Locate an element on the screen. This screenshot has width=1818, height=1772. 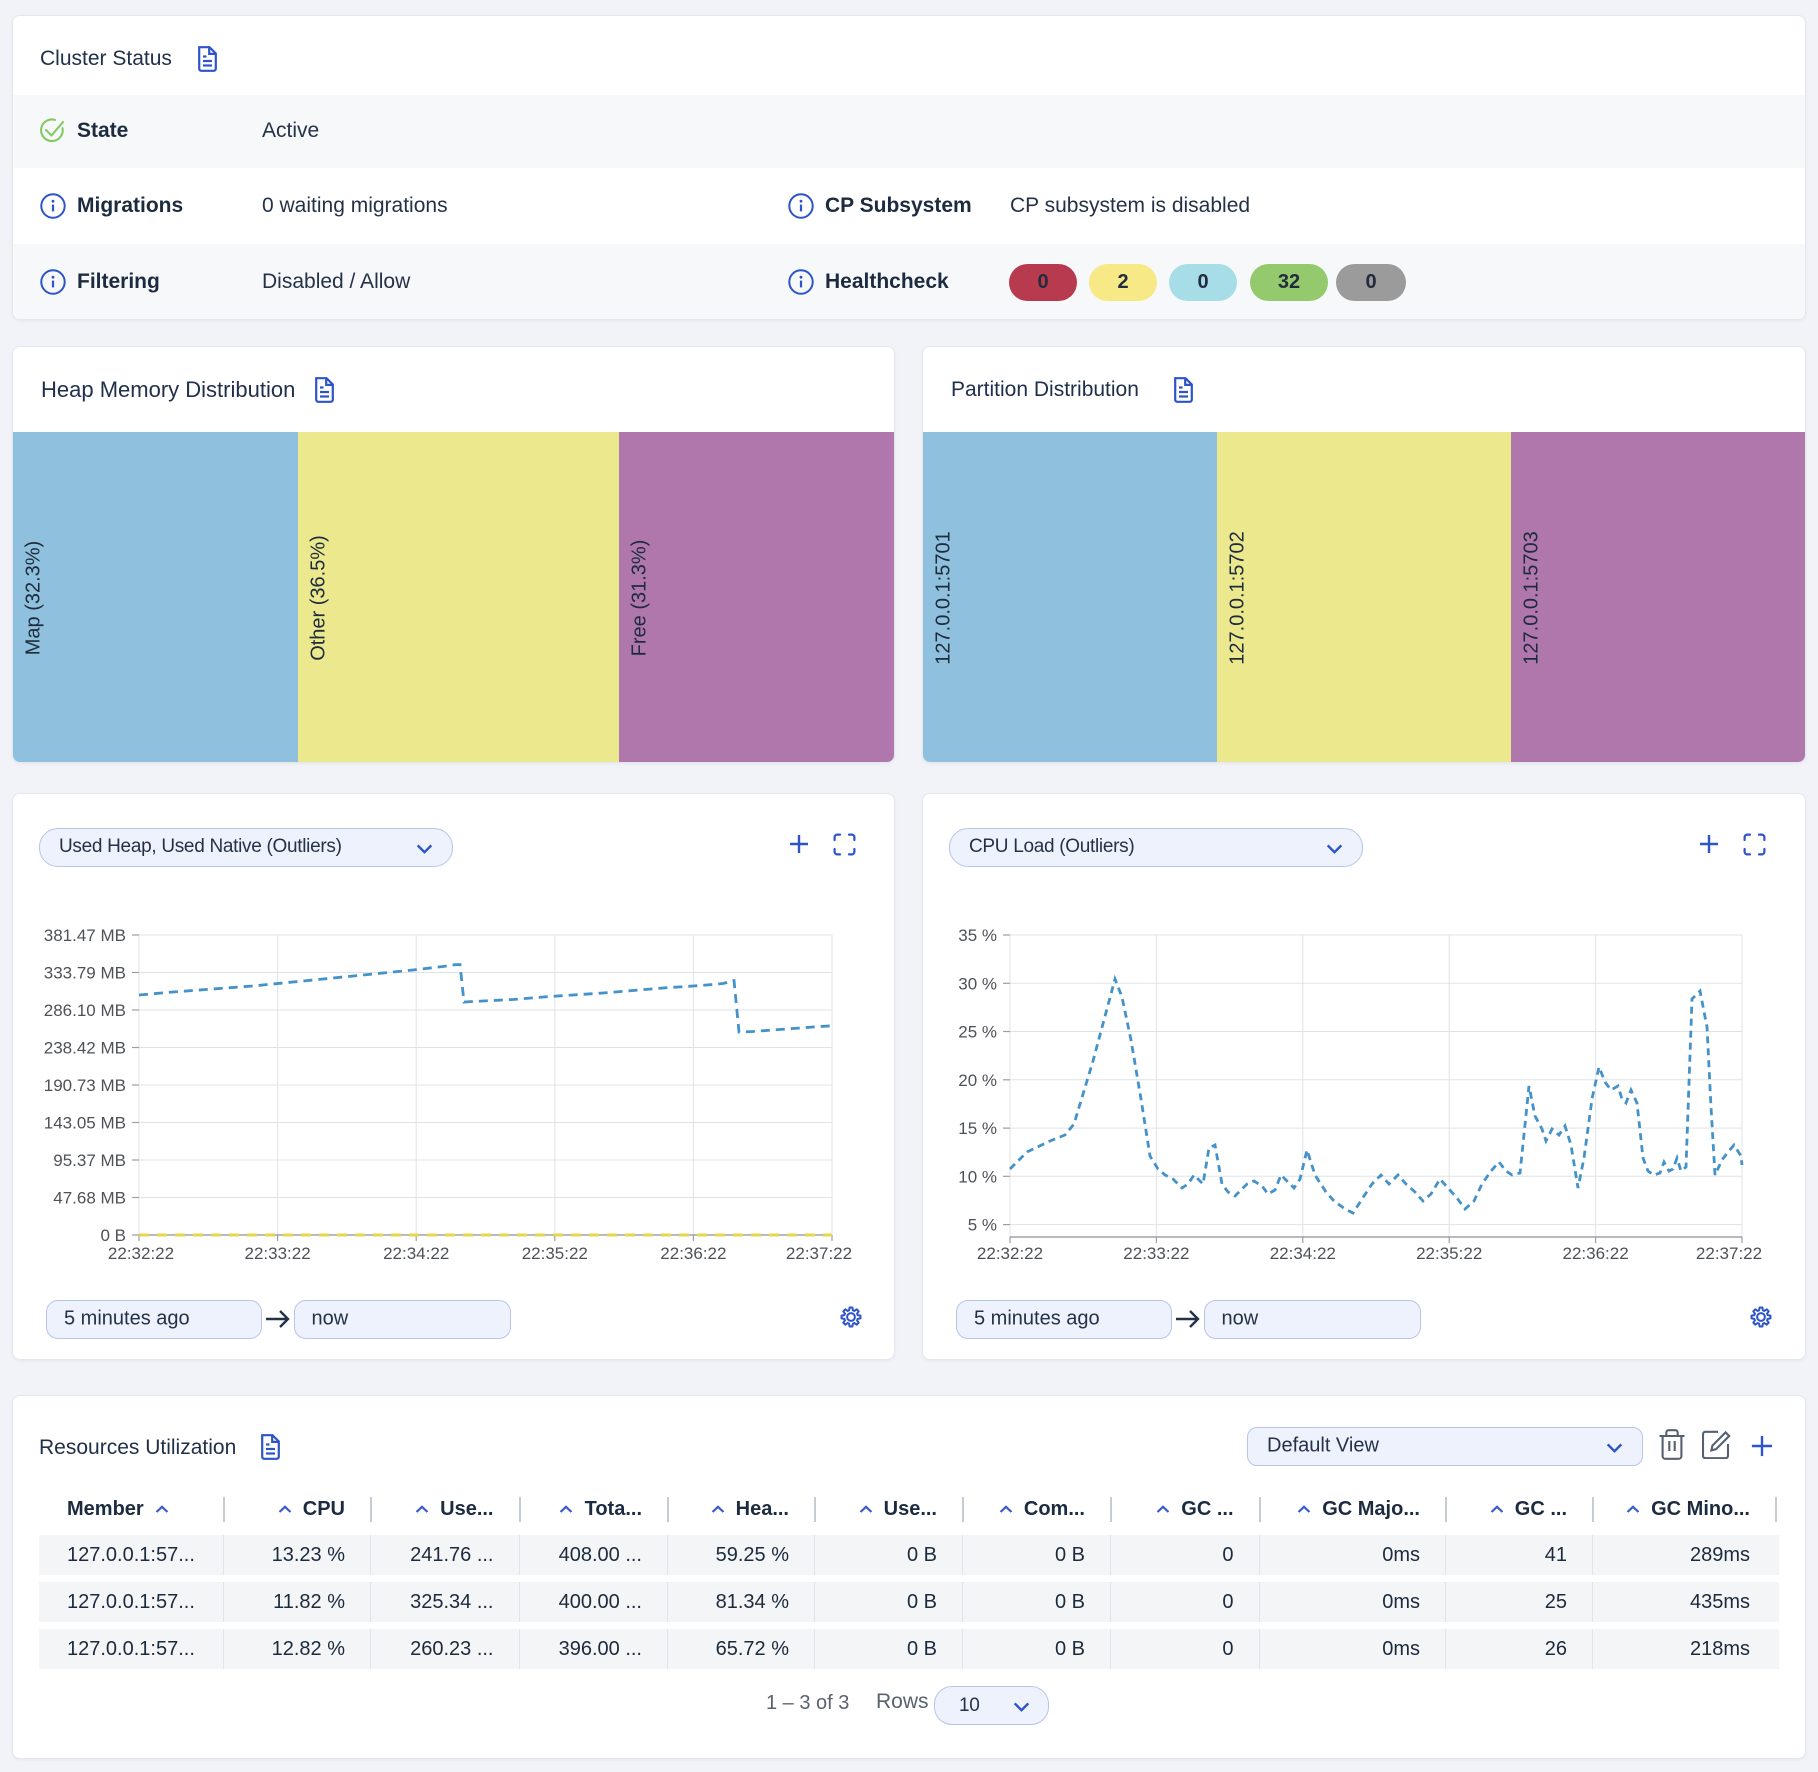
svg-text: 35 % is located at coordinates (977, 935).